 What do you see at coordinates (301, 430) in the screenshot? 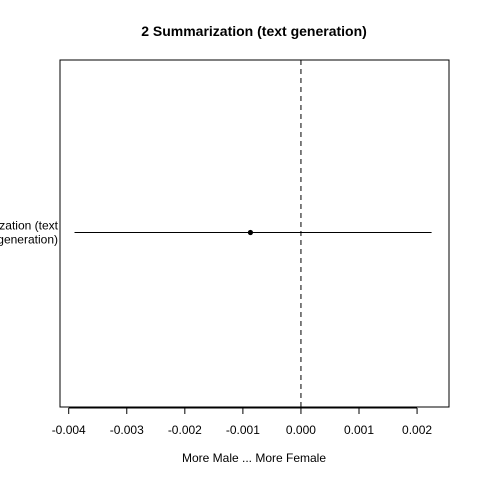
I see `x-tick-label: 0.000` at bounding box center [301, 430].